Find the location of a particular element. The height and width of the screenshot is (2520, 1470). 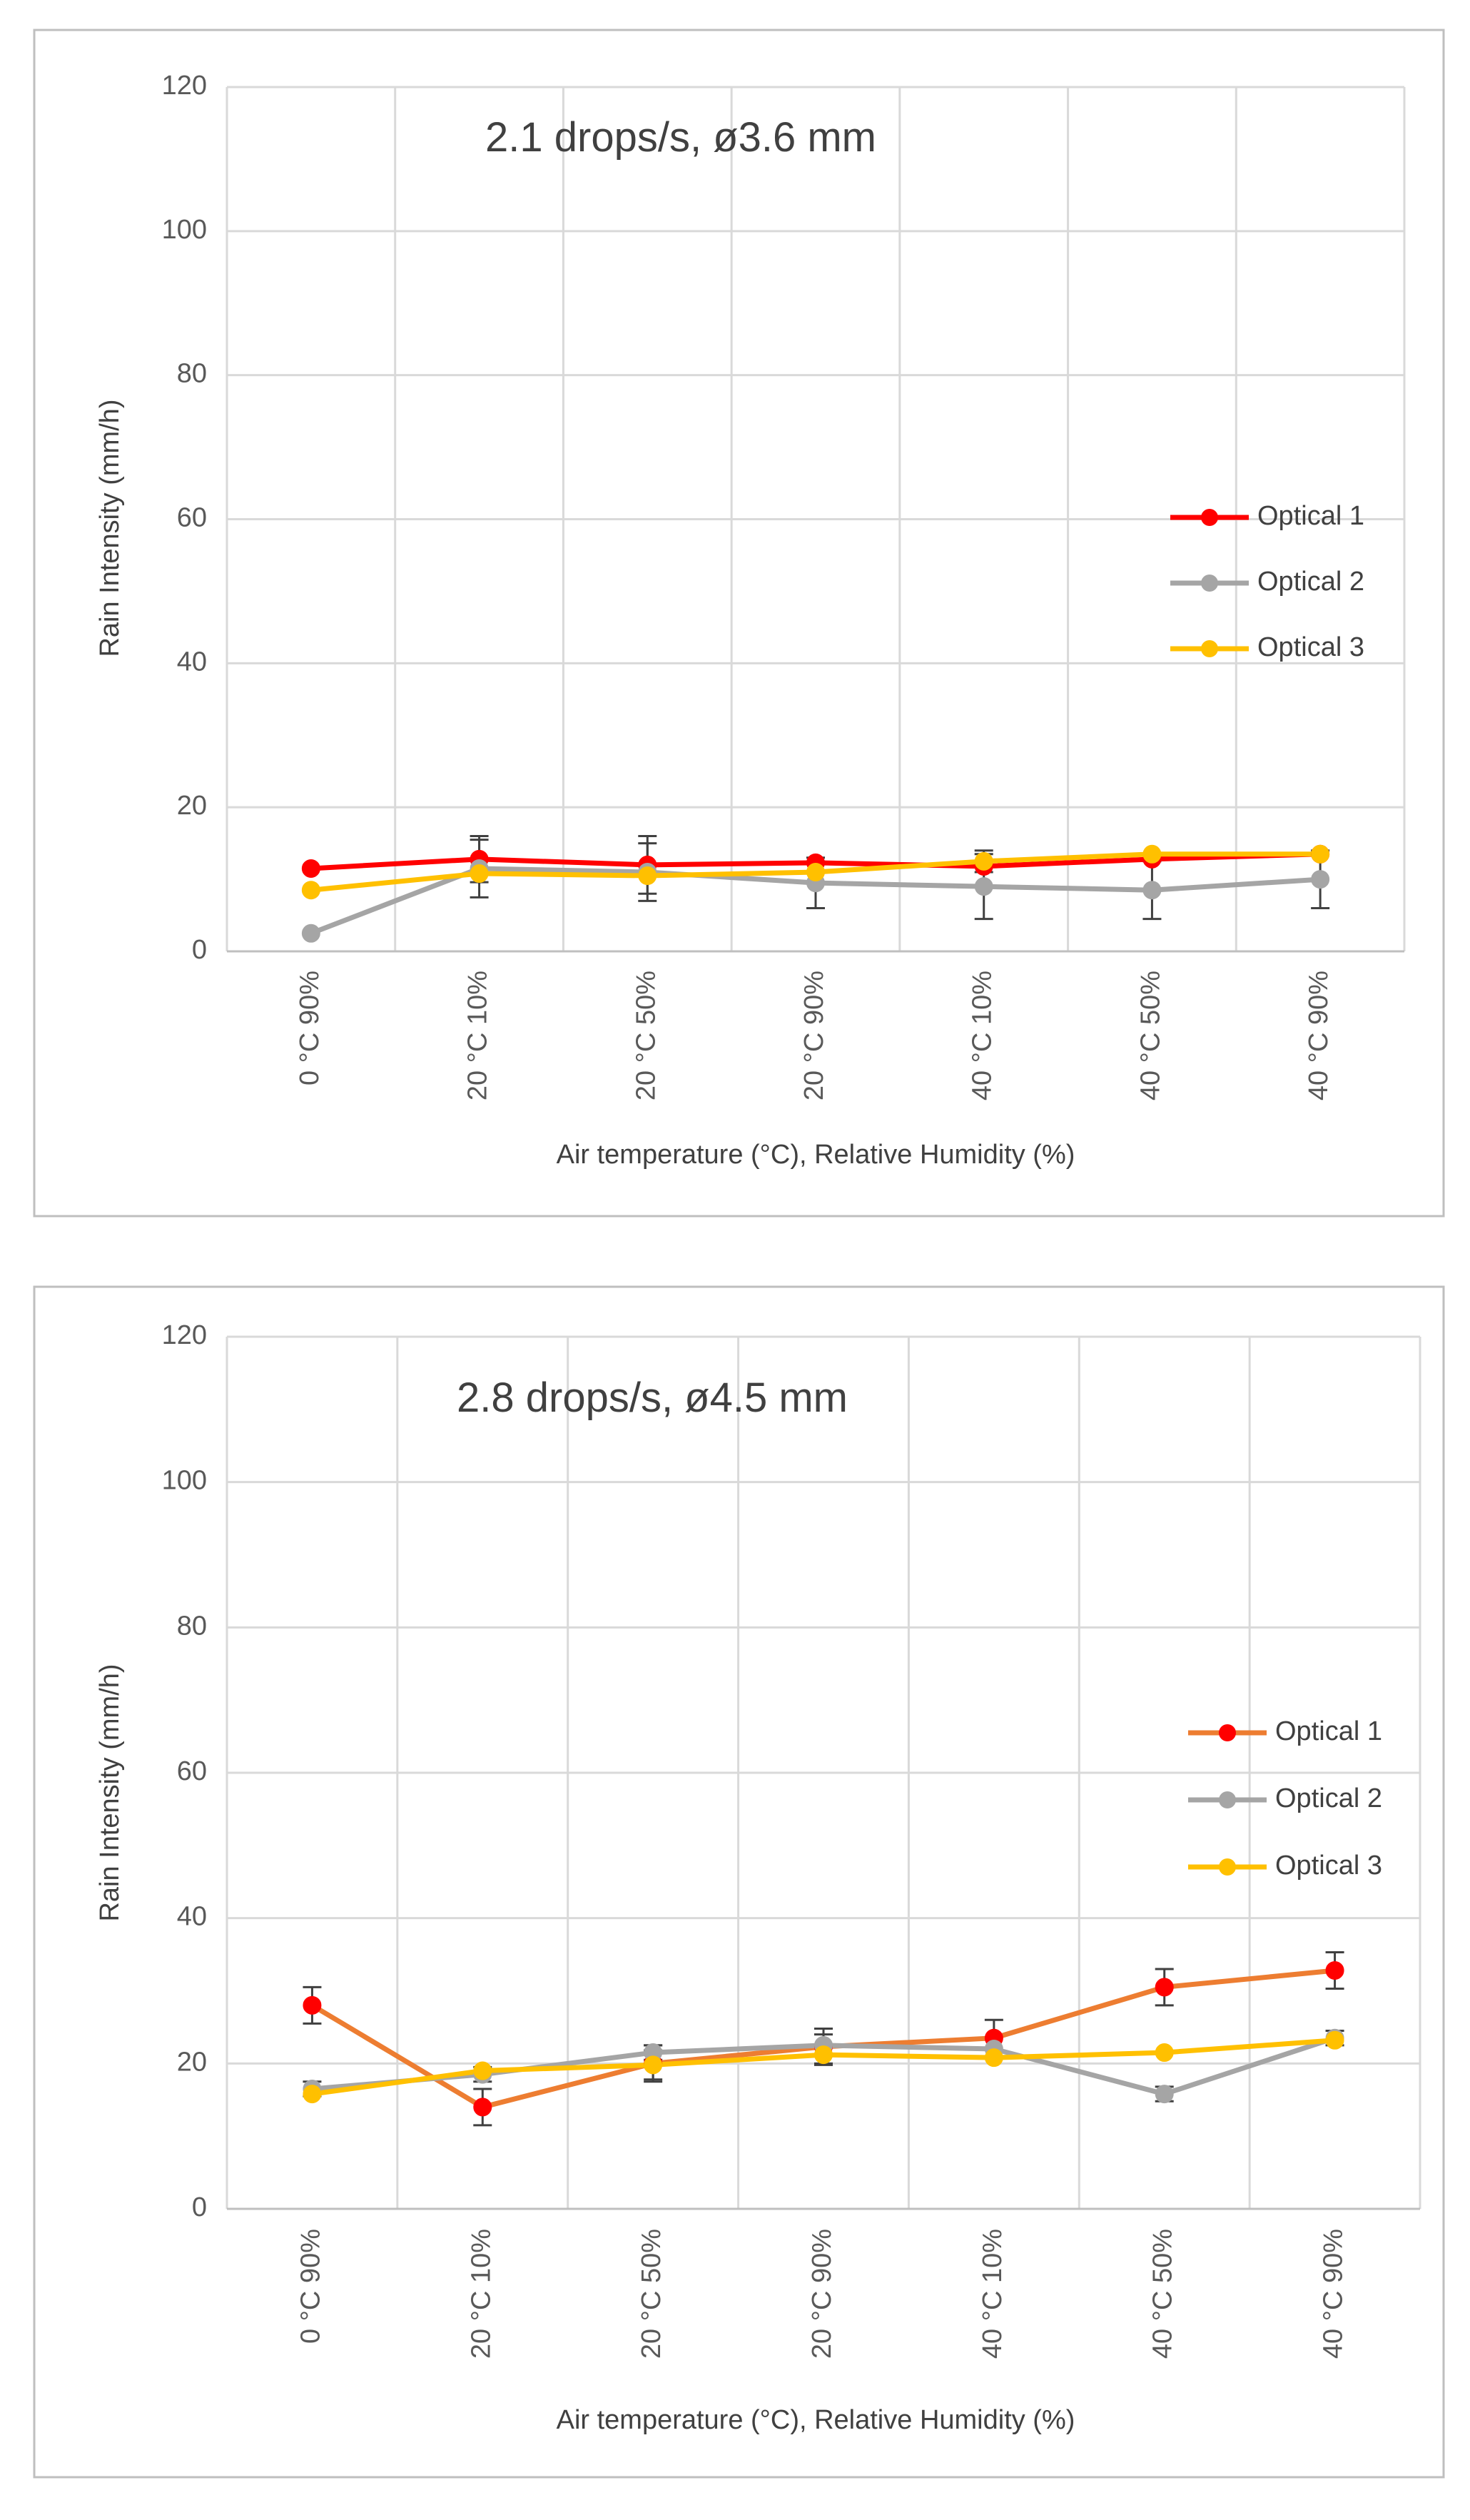

chart-2-y-tick-label: 100 is located at coordinates (184, 1481).